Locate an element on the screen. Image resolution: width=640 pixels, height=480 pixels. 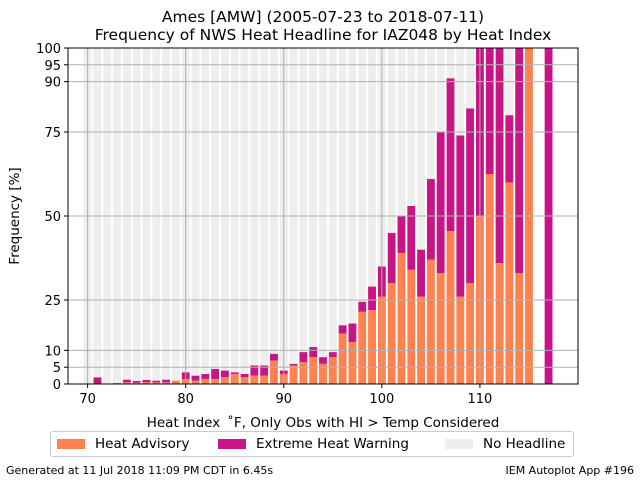
legend-label-heat-advisory: Heat Advisory is located at coordinates (142, 444).